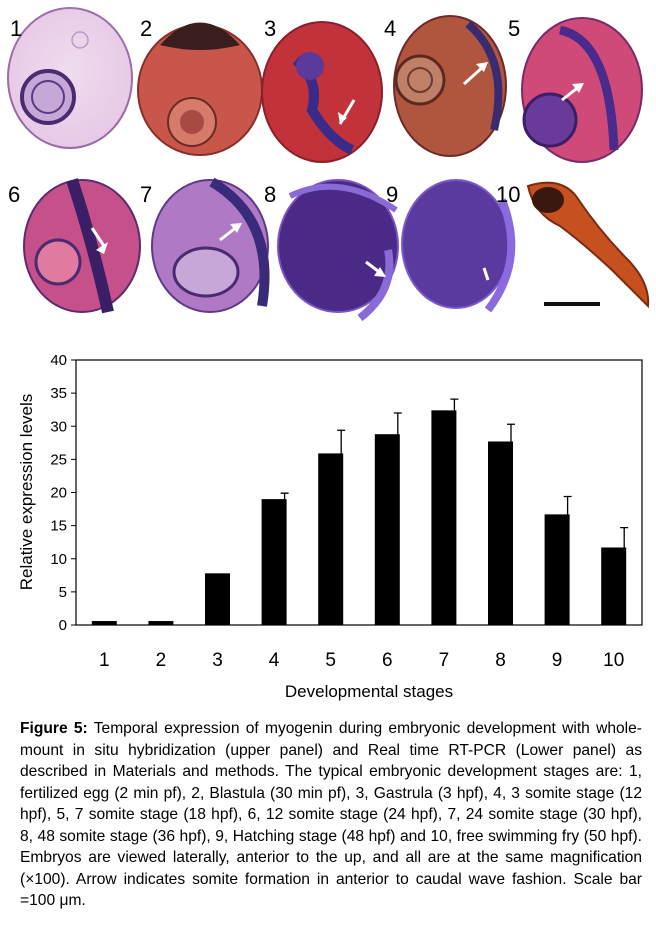  What do you see at coordinates (390, 28) in the screenshot?
I see `panel-number-4: 4` at bounding box center [390, 28].